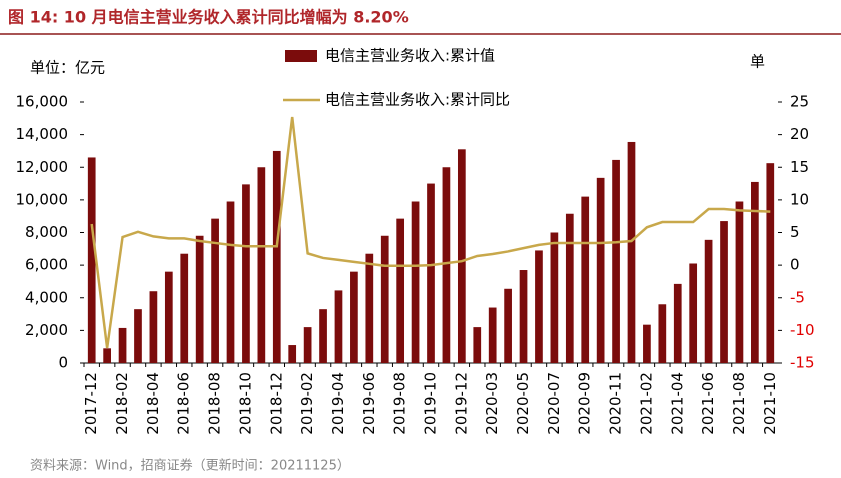 The image size is (841, 478). What do you see at coordinates (153, 403) in the screenshot?
I see `x-tick-label: 2018-04` at bounding box center [153, 403].